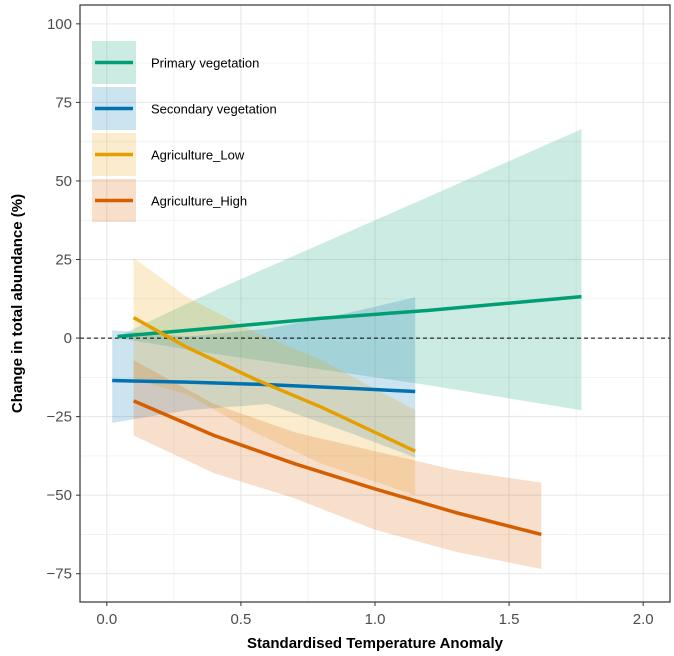  What do you see at coordinates (59, 574) in the screenshot?
I see `y-tick-label: −75` at bounding box center [59, 574].